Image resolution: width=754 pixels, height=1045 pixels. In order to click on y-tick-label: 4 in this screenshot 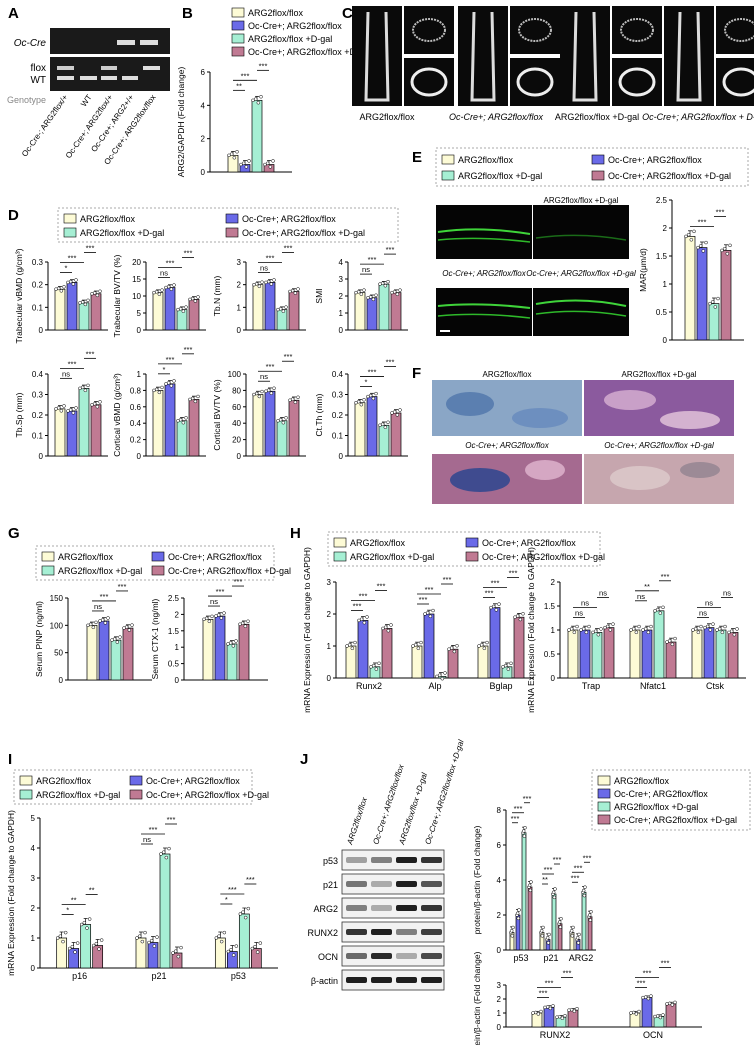, I will do `click(341, 262)`.